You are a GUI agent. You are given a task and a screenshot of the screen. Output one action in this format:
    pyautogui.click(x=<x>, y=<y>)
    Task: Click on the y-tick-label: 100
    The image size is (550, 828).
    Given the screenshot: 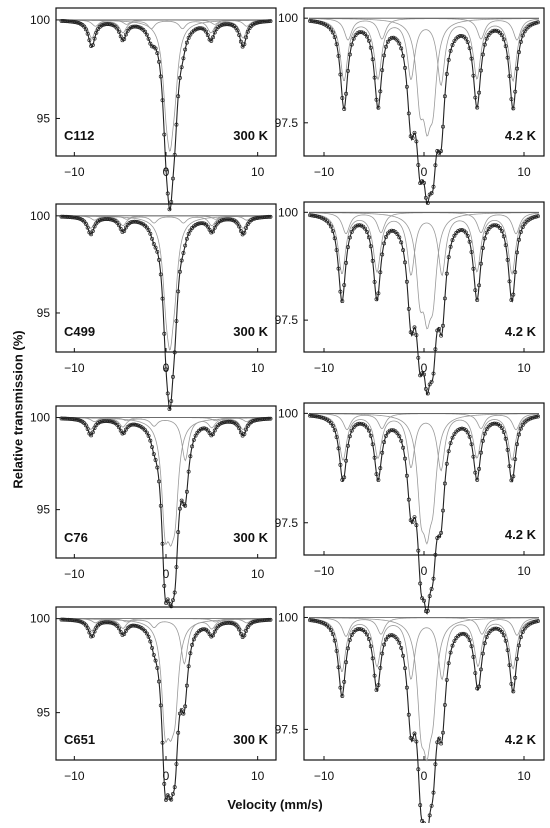 What is the action you would take?
    pyautogui.click(x=40, y=418)
    